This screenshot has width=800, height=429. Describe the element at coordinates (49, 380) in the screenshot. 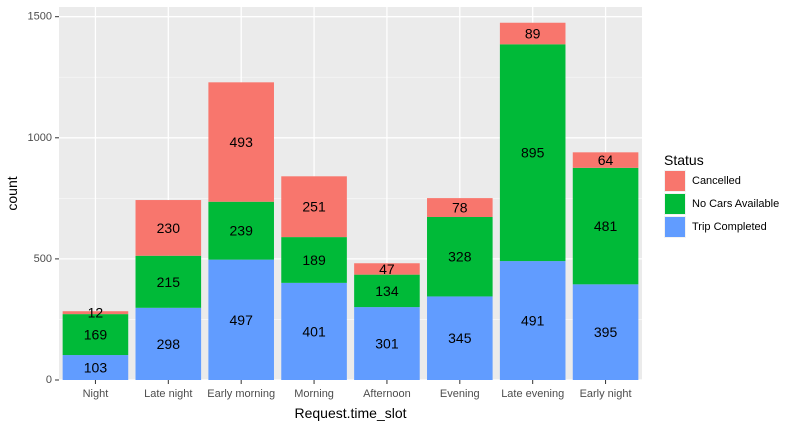

I see `y-tick-label: 0` at that location.